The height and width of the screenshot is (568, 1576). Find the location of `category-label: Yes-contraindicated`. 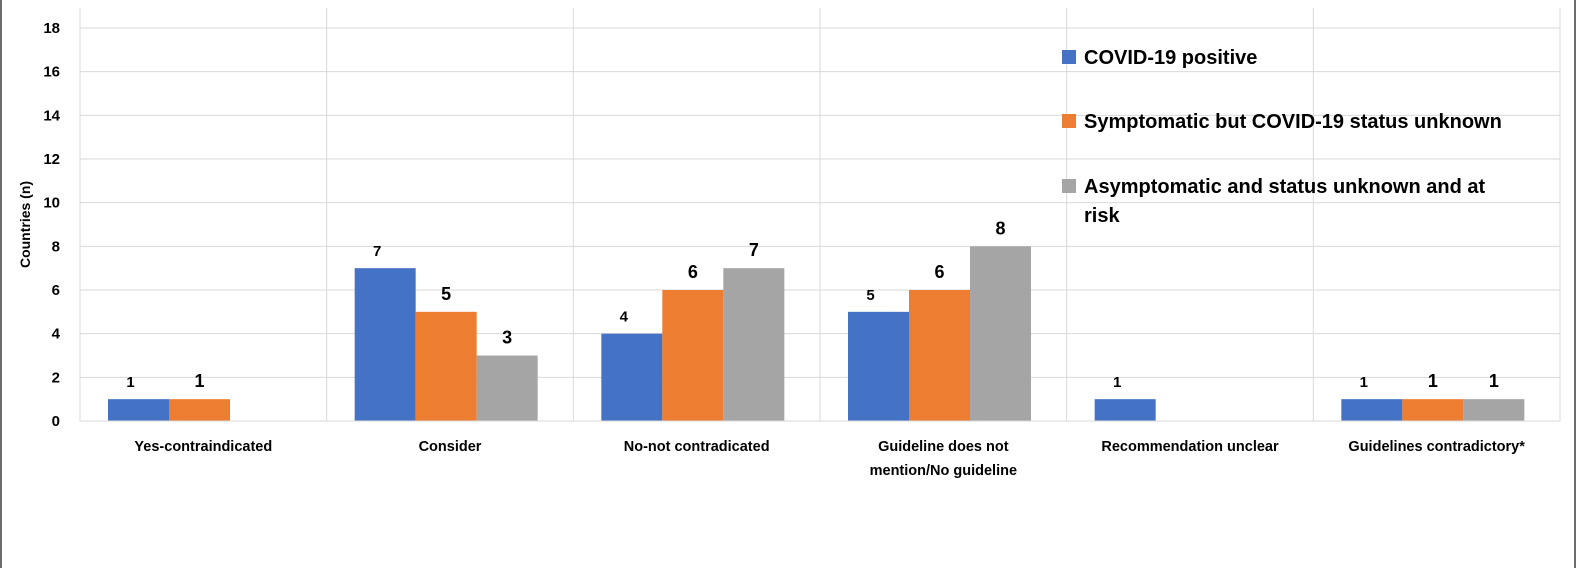

category-label: Yes-contraindicated is located at coordinates (203, 447).